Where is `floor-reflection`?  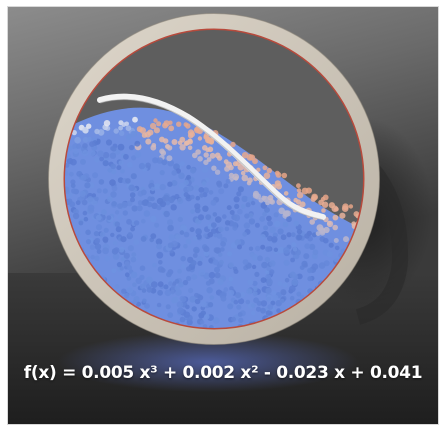 floor-reflection is located at coordinates (208, 362).